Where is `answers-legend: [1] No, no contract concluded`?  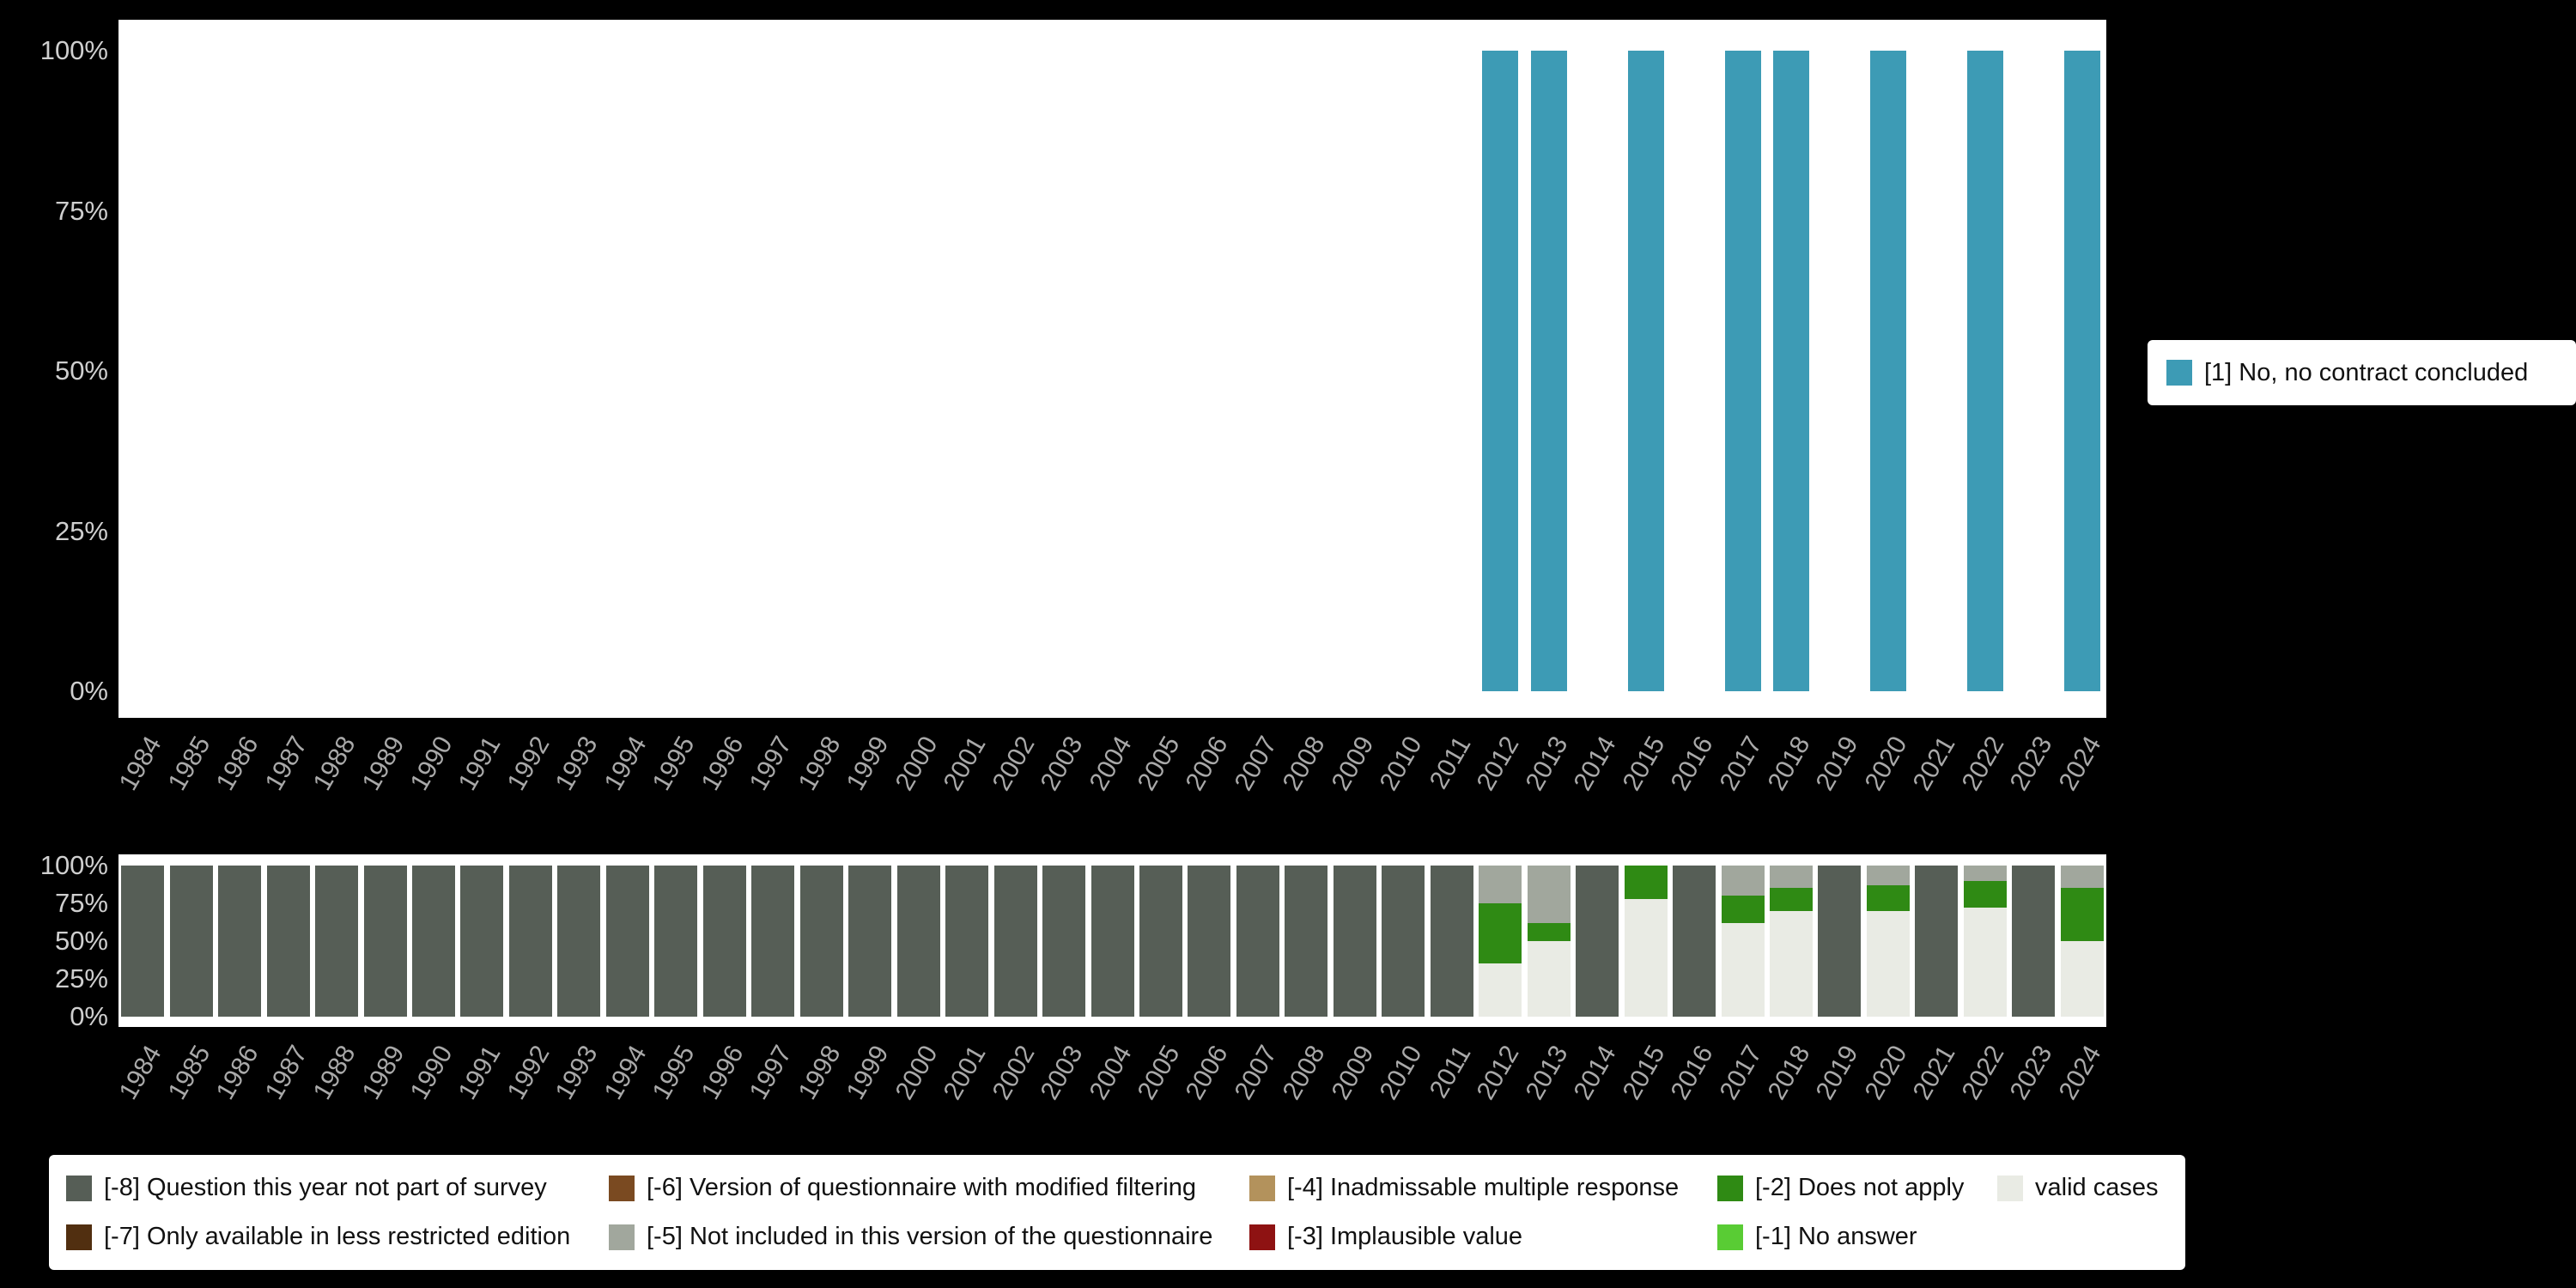
answers-legend: [1] No, no contract concluded is located at coordinates (2362, 372).